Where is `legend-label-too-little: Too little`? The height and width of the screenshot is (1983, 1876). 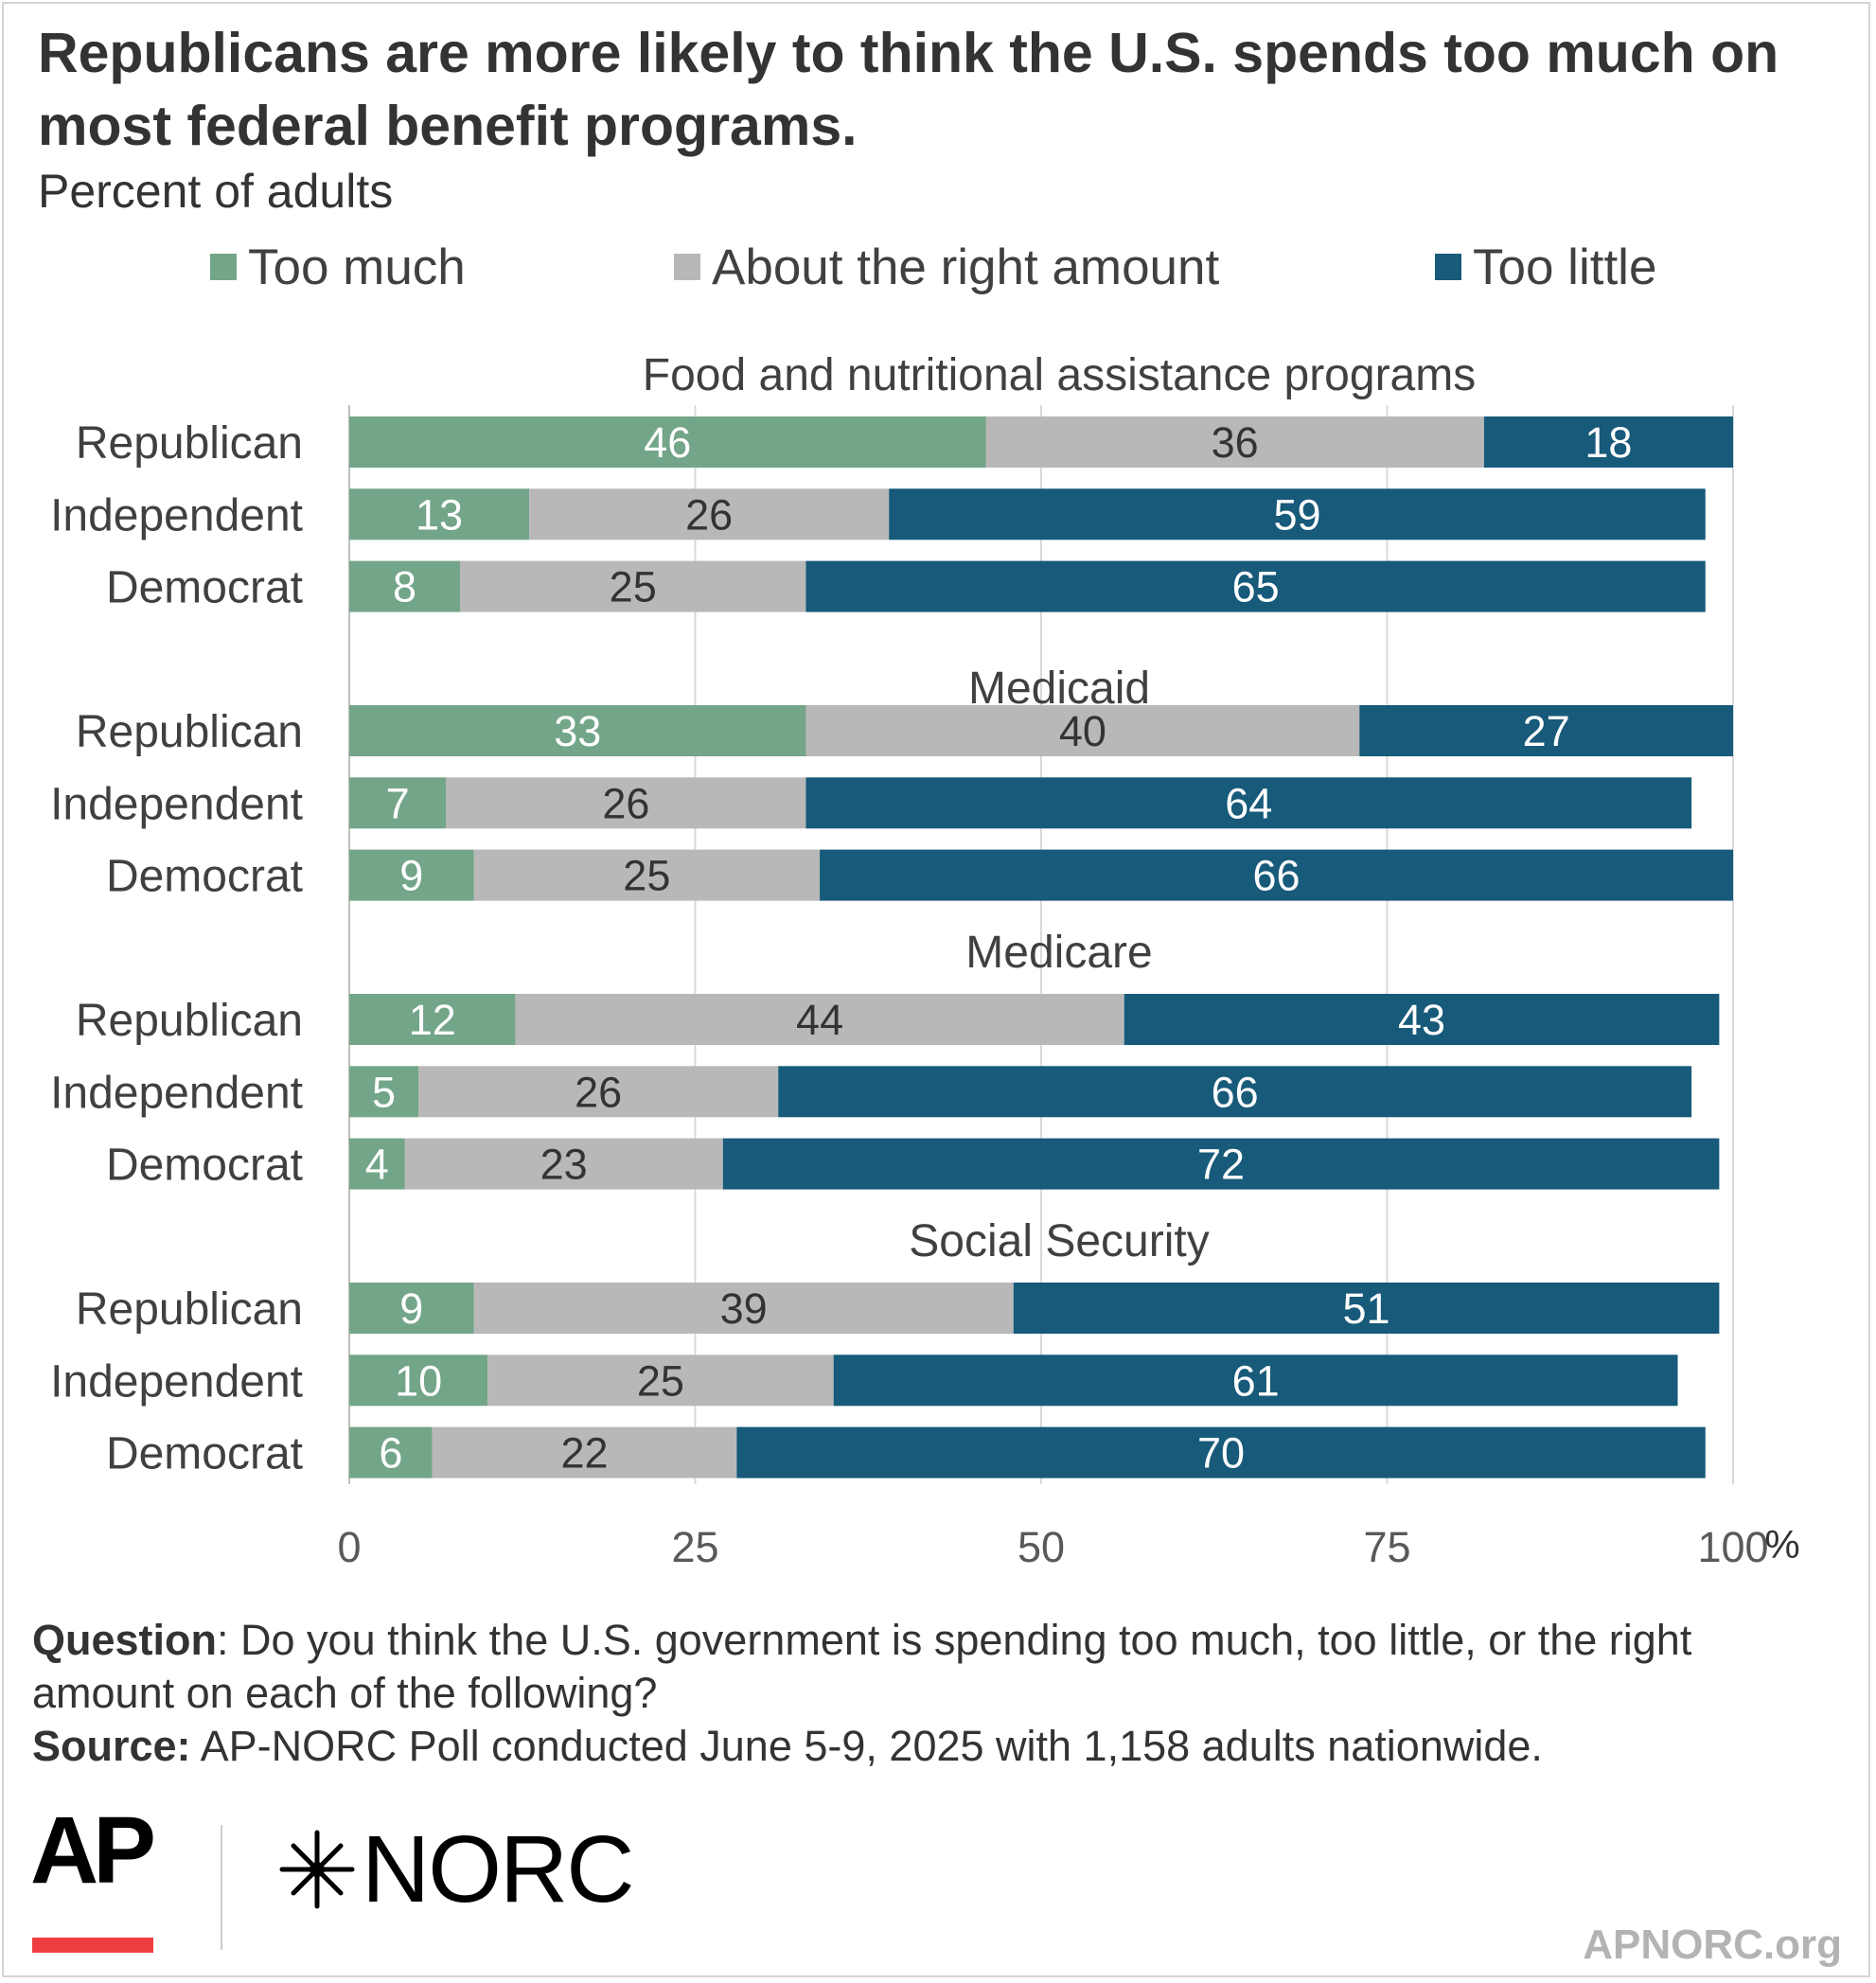
legend-label-too-little: Too little is located at coordinates (1565, 267).